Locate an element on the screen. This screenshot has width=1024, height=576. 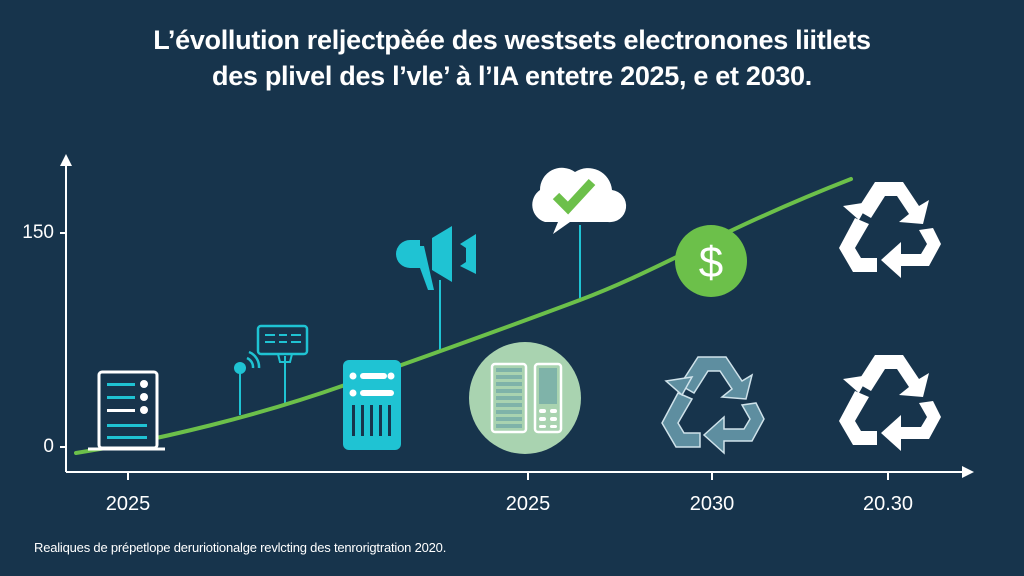
y-axis is located at coordinates (66, 313).